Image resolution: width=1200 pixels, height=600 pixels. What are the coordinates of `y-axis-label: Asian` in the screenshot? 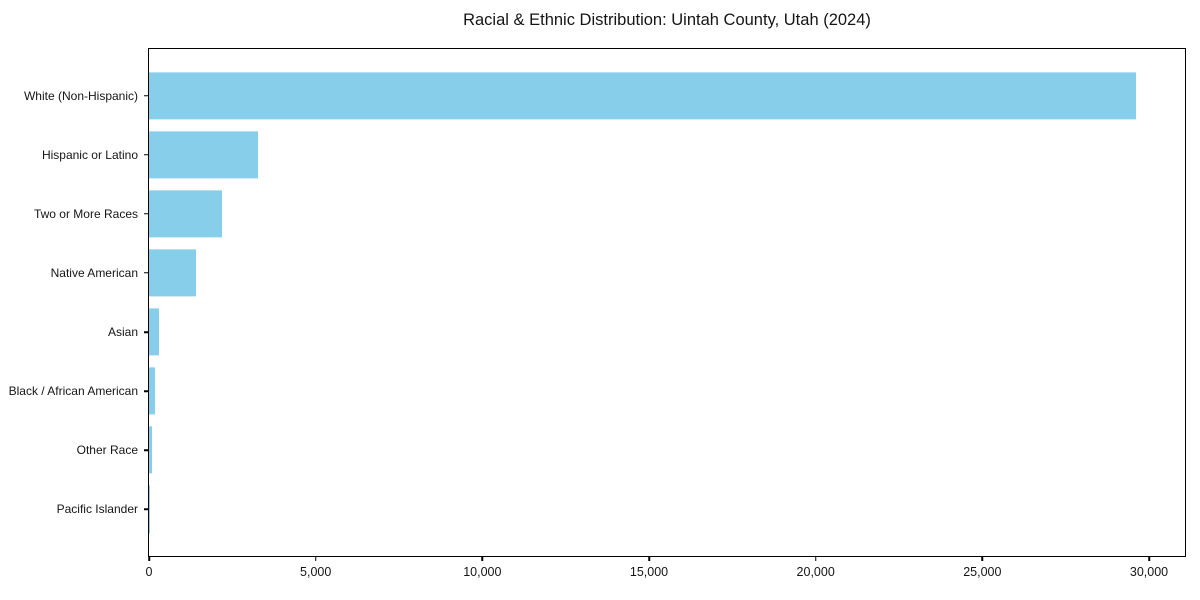 It's located at (122, 332).